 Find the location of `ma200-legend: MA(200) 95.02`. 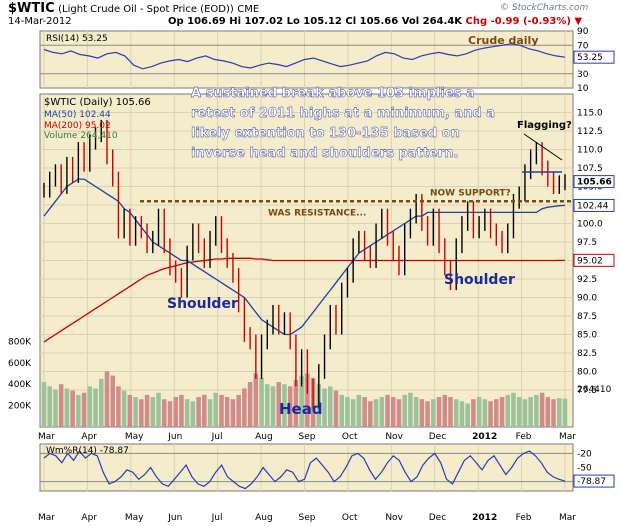

ma200-legend: MA(200) 95.02 is located at coordinates (77, 126).